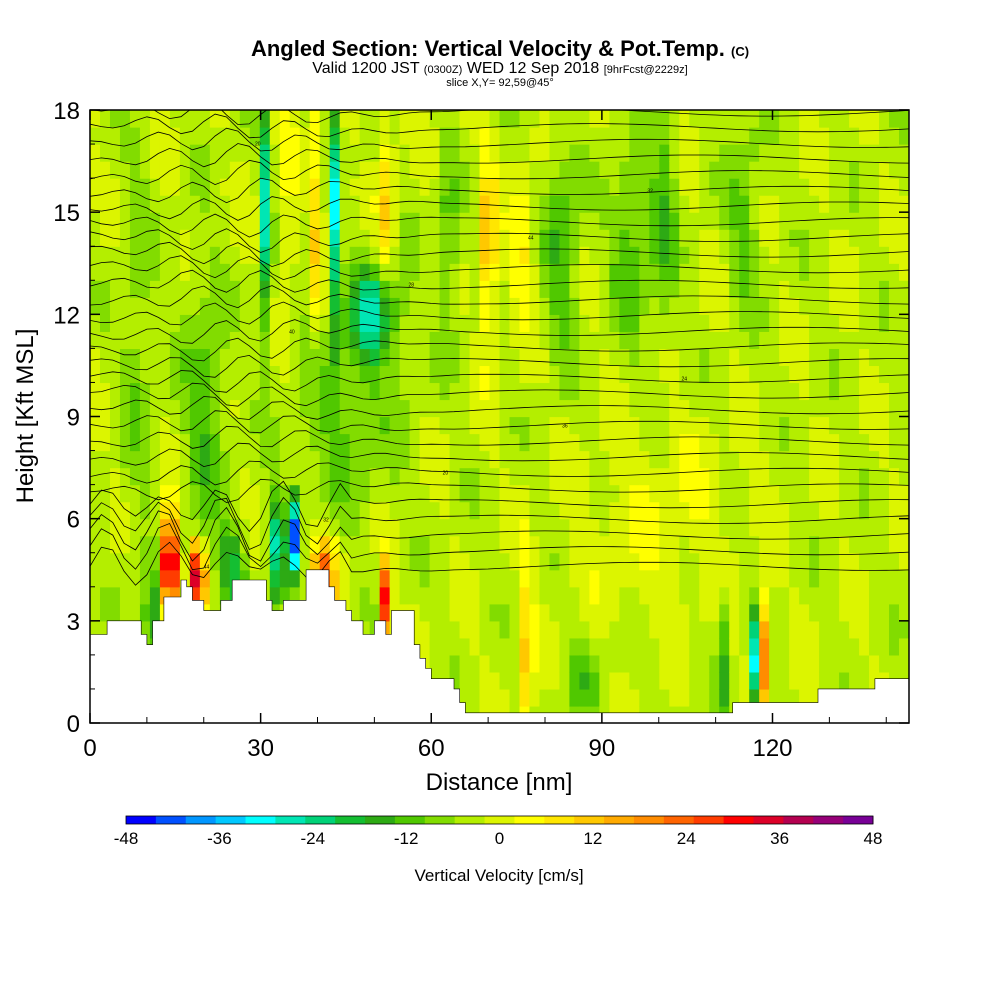 The image size is (1000, 1000). Describe the element at coordinates (499, 254) in the screenshot. I see `contour-line` at that location.